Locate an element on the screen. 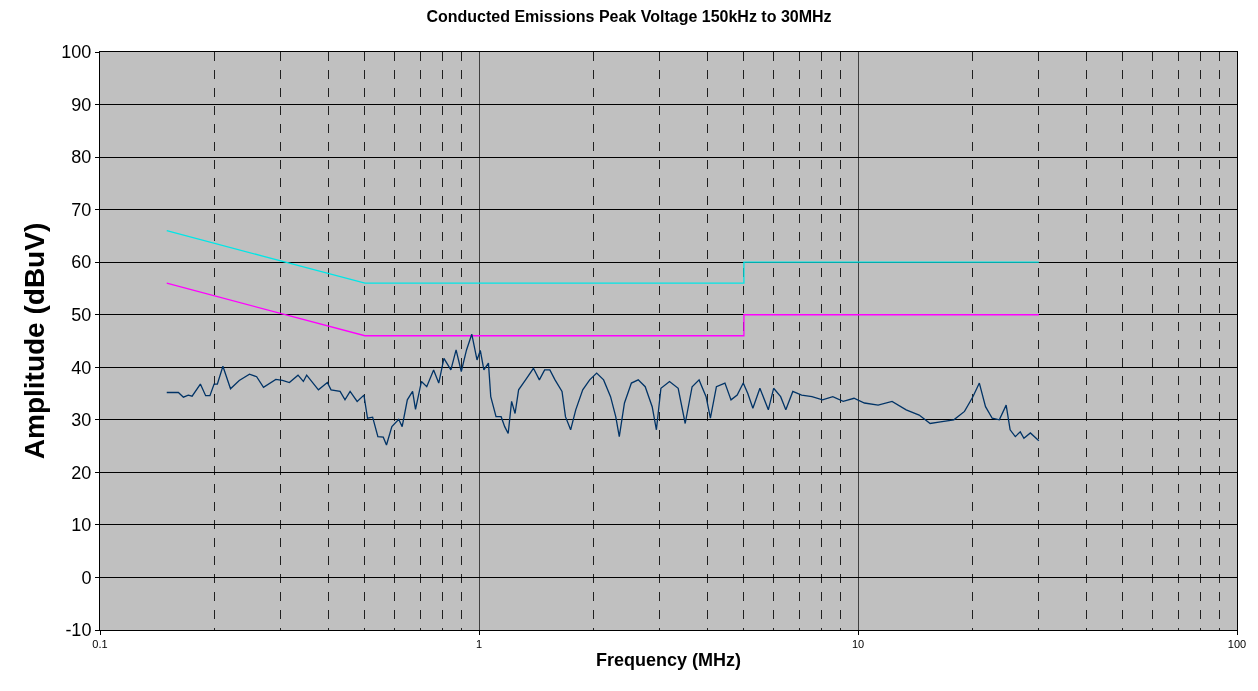 This screenshot has width=1258, height=691. chart-title: Conducted Emissions Peak Voltage 150kHz to 30MHz is located at coordinates (629, 16).